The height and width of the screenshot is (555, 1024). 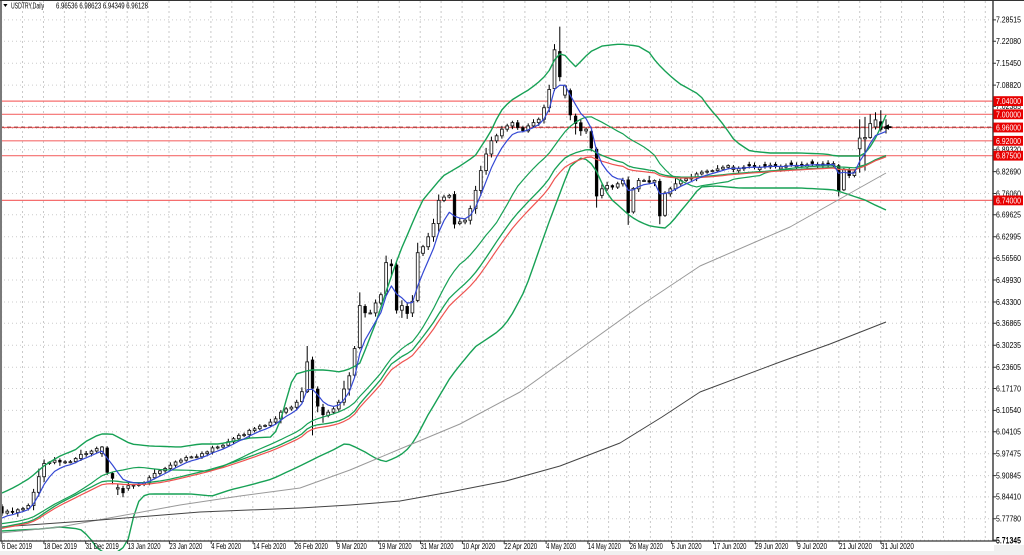 I want to click on svg-text: 26 May 2020, so click(x=646, y=546).